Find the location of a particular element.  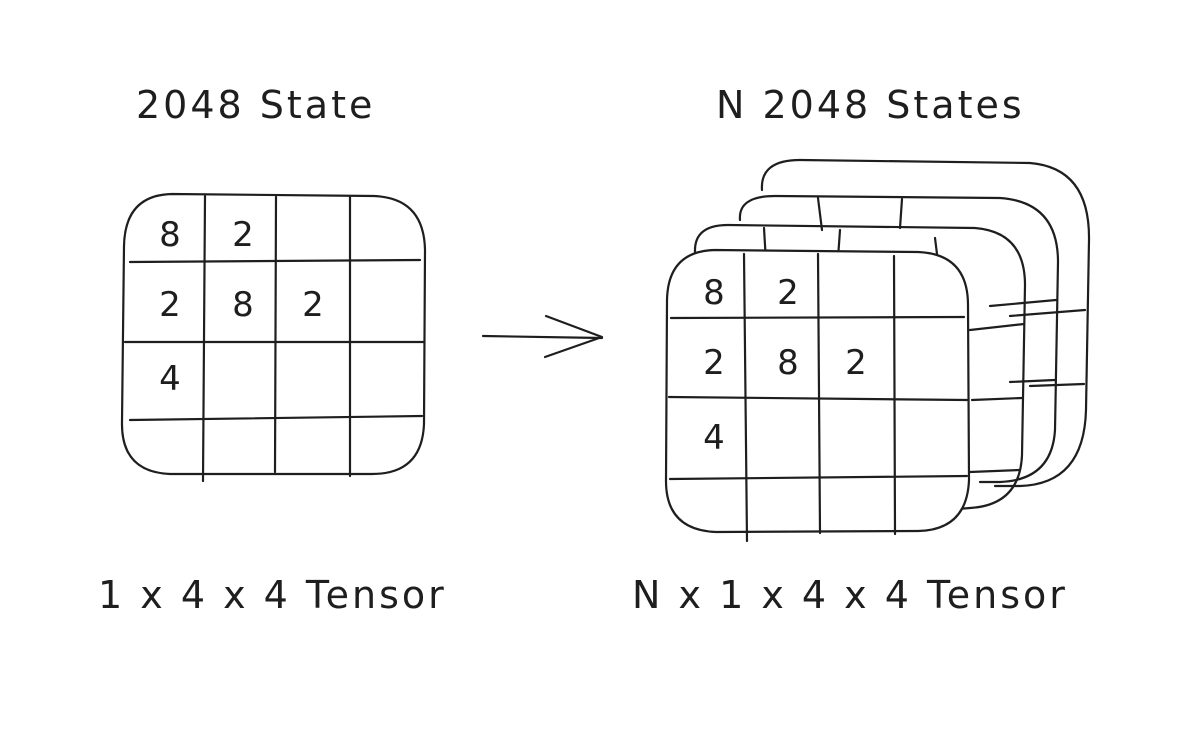

left-grid-line-v2 is located at coordinates (275, 334).